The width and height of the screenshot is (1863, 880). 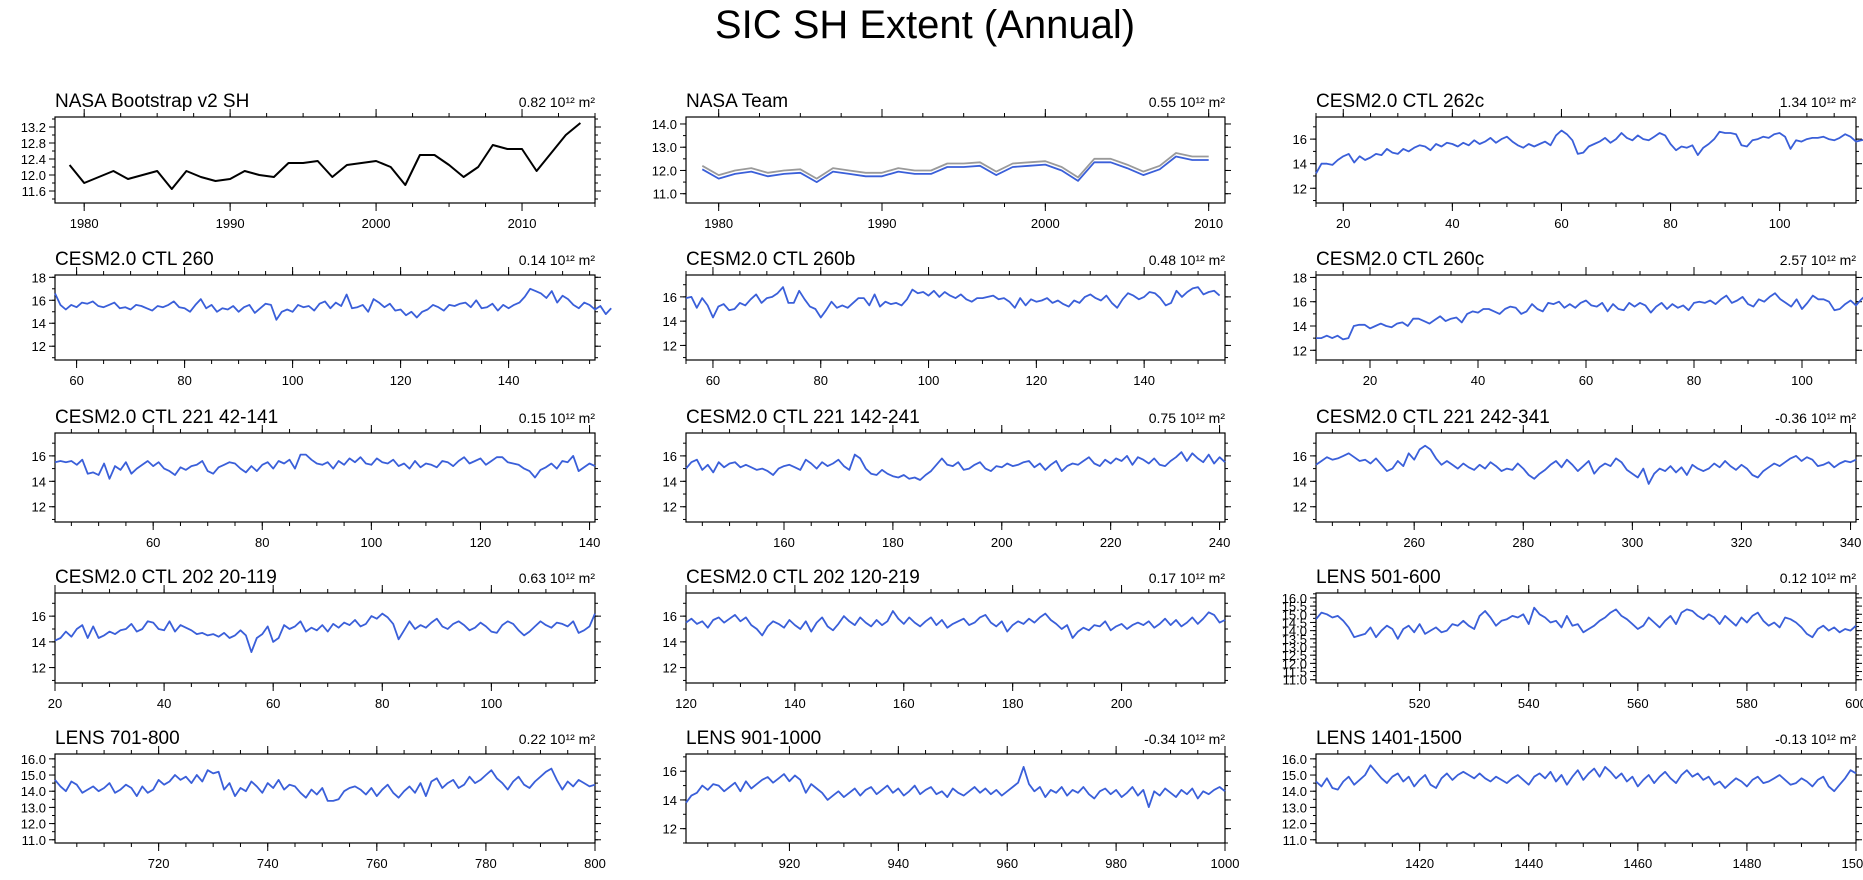 What do you see at coordinates (753, 738) in the screenshot?
I see `panel-title: LENS 901-1000` at bounding box center [753, 738].